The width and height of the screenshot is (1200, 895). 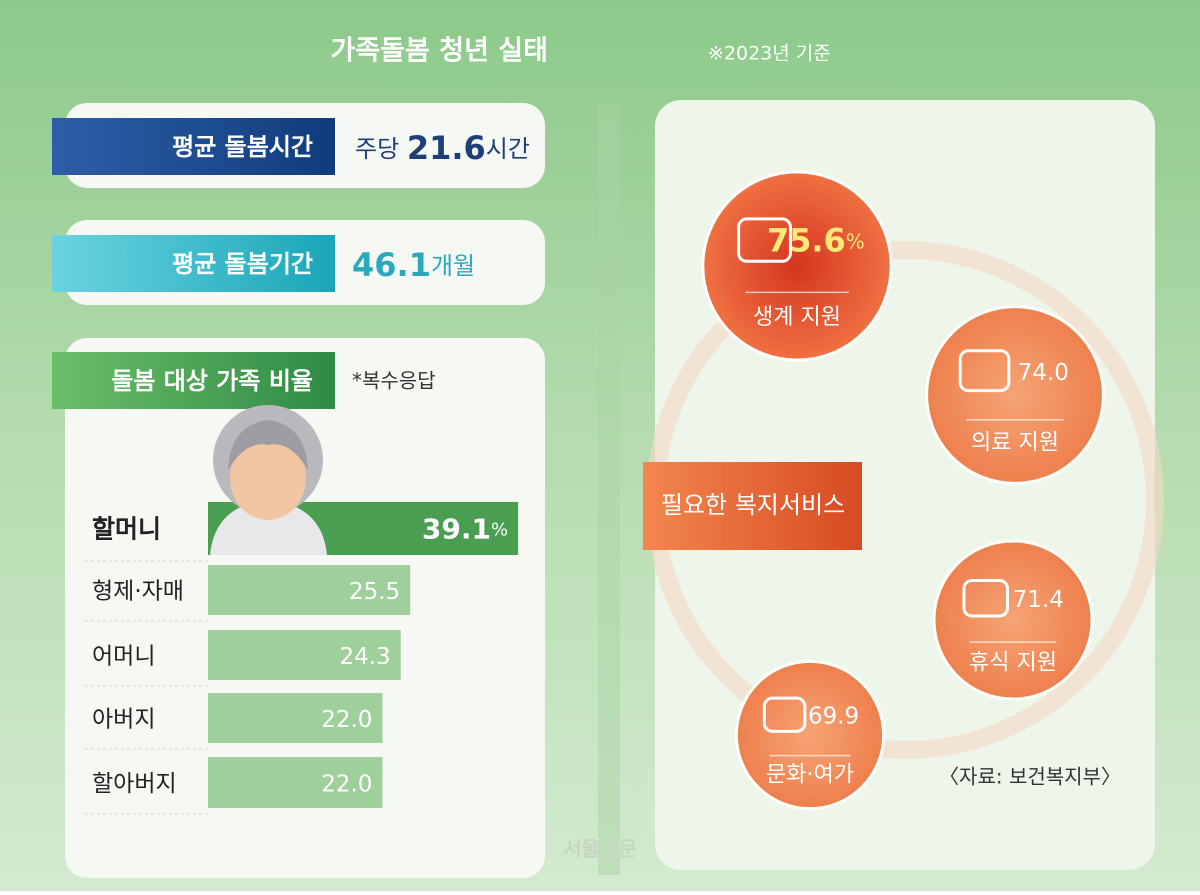 What do you see at coordinates (456, 529) in the screenshot?
I see `value-number: 39.1` at bounding box center [456, 529].